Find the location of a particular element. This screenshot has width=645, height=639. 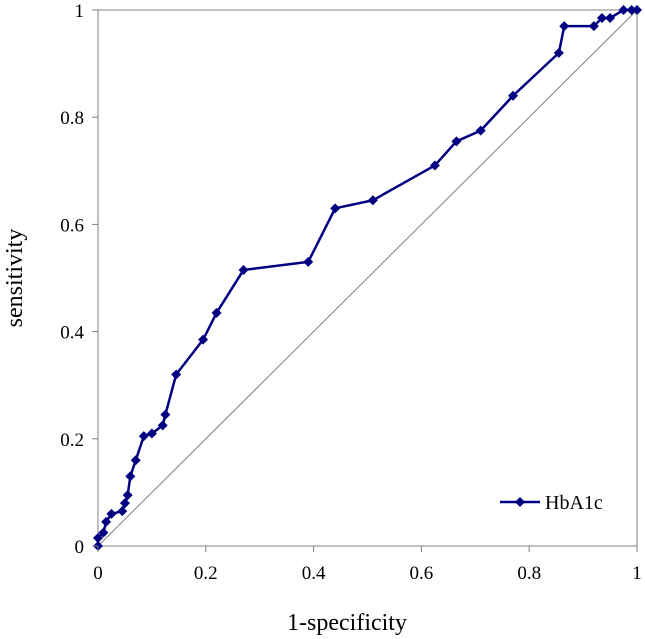

x-axis-title: 1-specificity is located at coordinates (347, 623).